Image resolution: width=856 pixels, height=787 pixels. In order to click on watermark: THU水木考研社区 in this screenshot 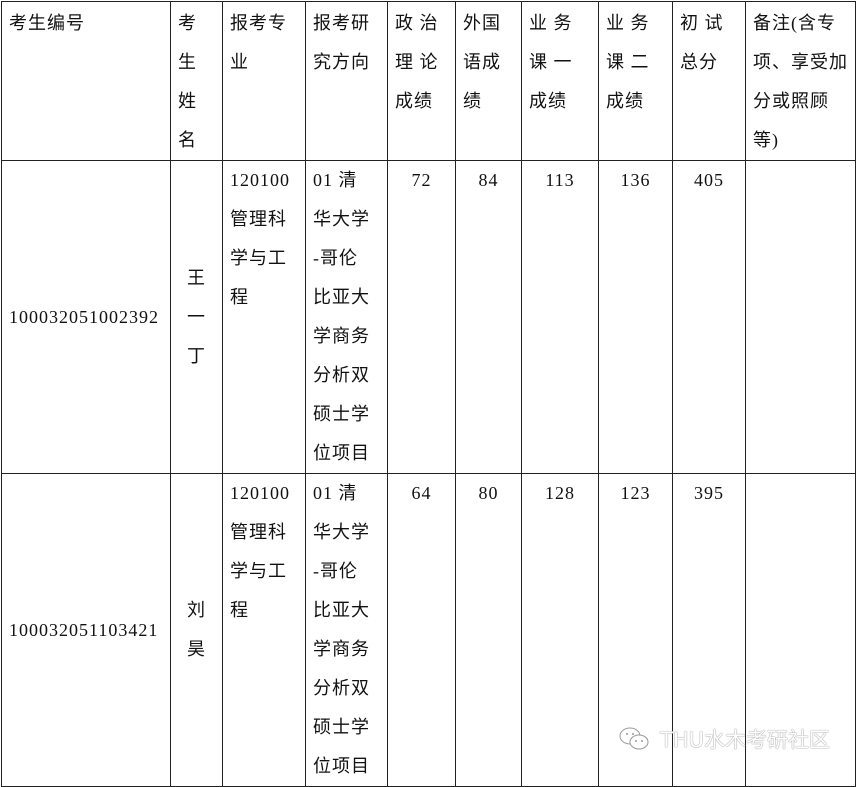, I will do `click(724, 739)`.